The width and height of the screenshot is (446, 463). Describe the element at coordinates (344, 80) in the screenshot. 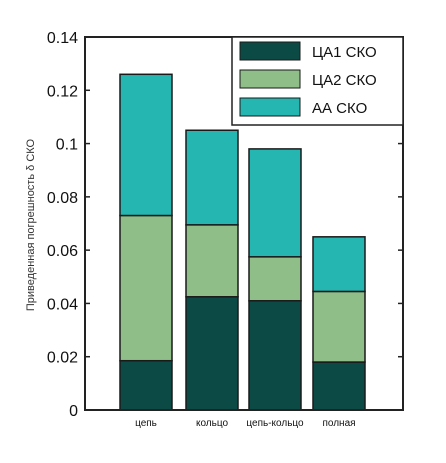

I see `legend-label-2: ЦА2 СКО` at that location.